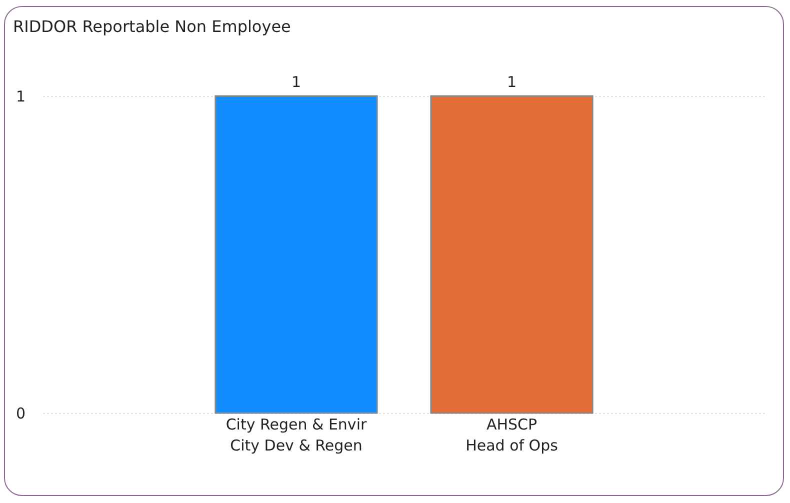  Describe the element at coordinates (152, 26) in the screenshot. I see `chart-title: RIDDOR Reportable Non Employee` at that location.